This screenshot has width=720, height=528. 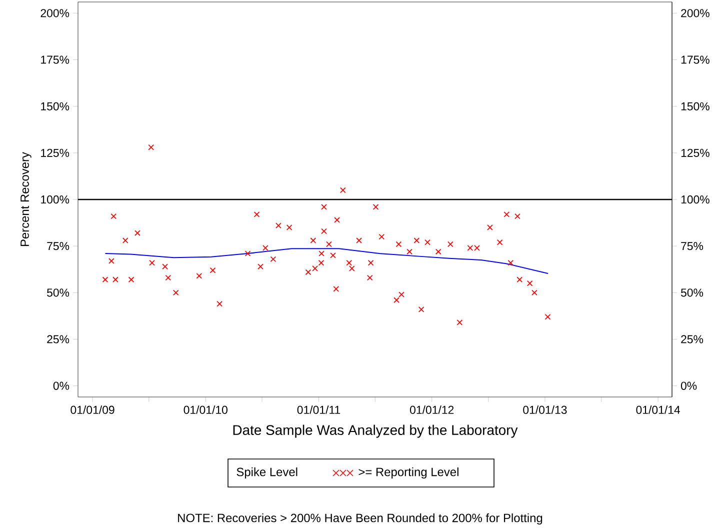 What do you see at coordinates (55, 199) in the screenshot?
I see `y-tick-label: 100%` at bounding box center [55, 199].